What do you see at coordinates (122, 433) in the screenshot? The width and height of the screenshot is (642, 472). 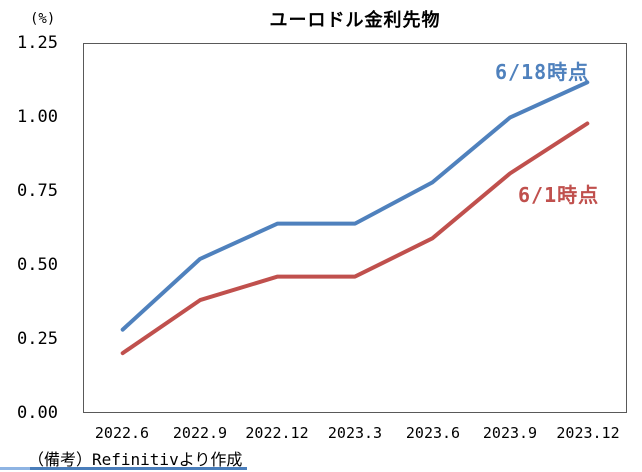 I see `x-axis-tick-label: 2022.6` at bounding box center [122, 433].